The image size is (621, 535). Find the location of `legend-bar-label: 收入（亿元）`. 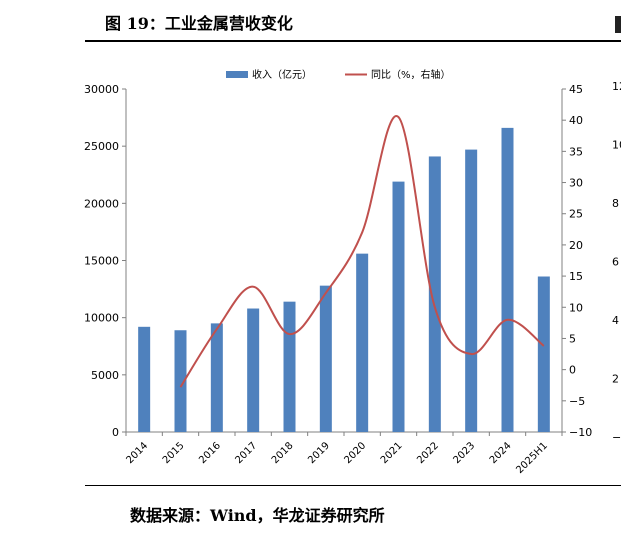

legend-bar-label: 收入（亿元） is located at coordinates (282, 74).